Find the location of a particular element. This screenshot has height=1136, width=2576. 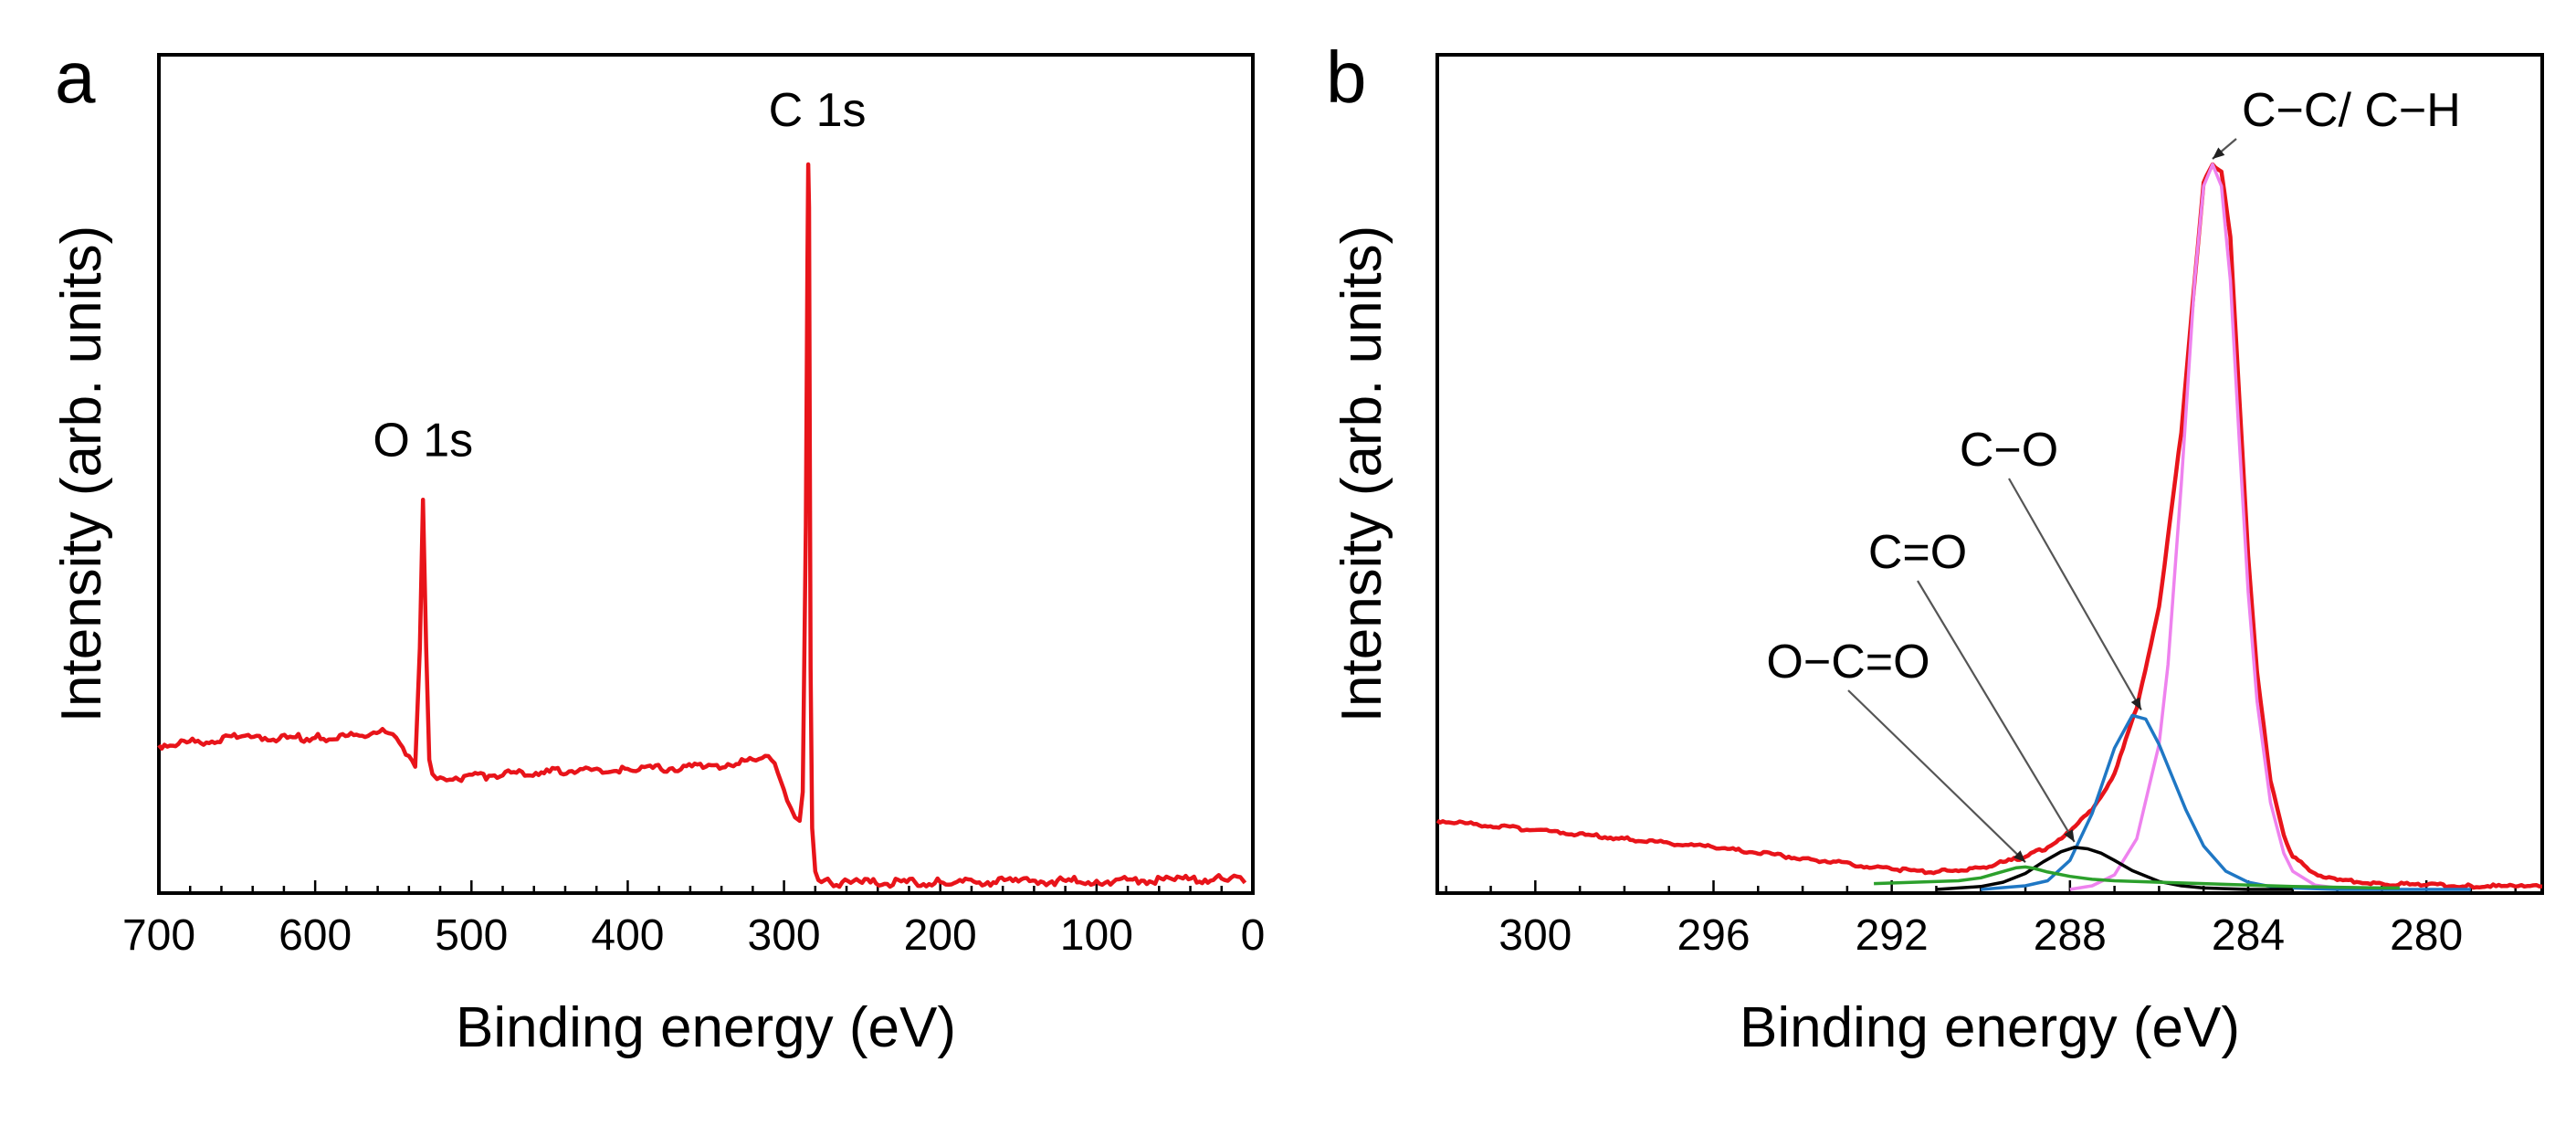

x-tick-label: 700 is located at coordinates (158, 935).